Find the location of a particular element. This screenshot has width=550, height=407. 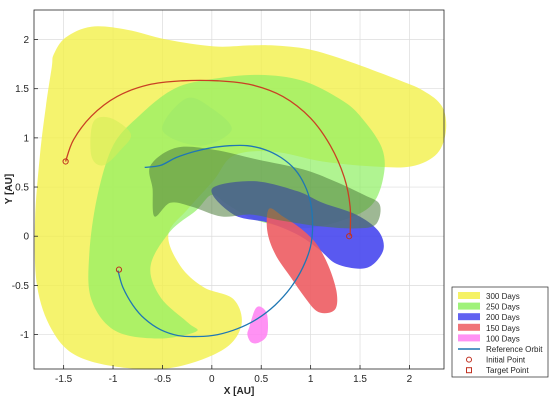

legend-label-100-days: 100 Days is located at coordinates (503, 338).